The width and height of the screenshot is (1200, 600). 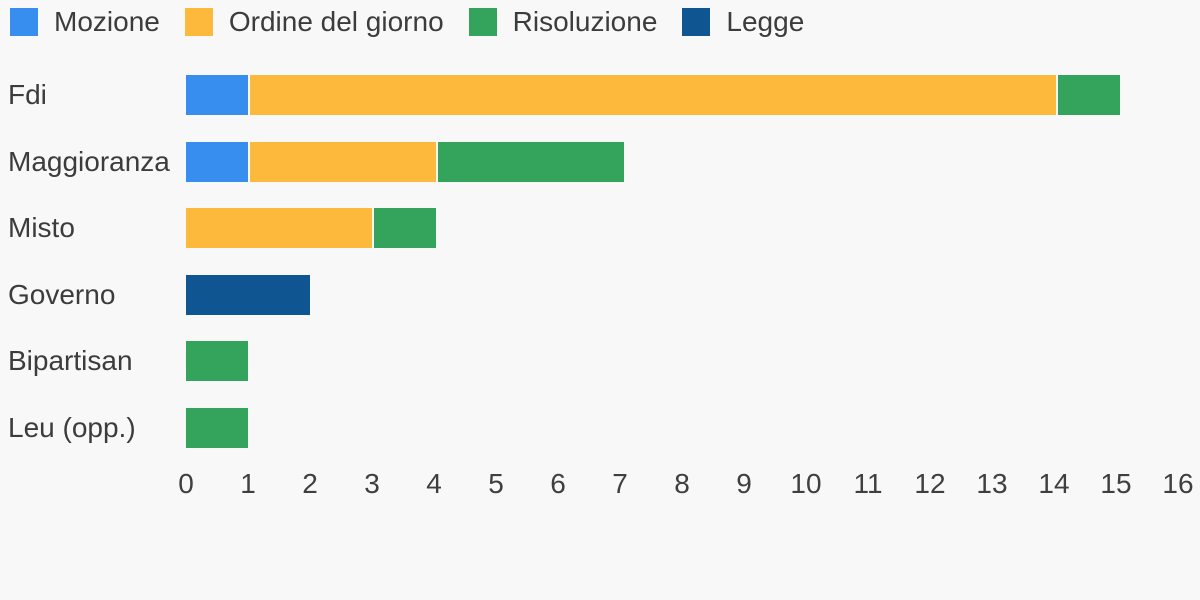 I want to click on category-label: Bipartisan, so click(x=70, y=361).